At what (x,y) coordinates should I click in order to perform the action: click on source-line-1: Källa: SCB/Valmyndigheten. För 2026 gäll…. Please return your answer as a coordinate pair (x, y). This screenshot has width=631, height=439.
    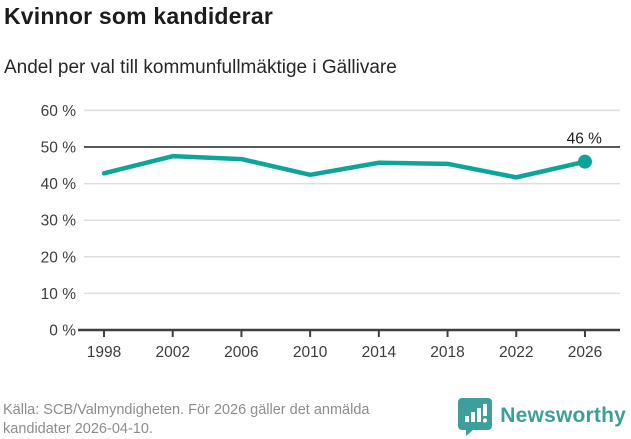
    Looking at the image, I should click on (186, 410).